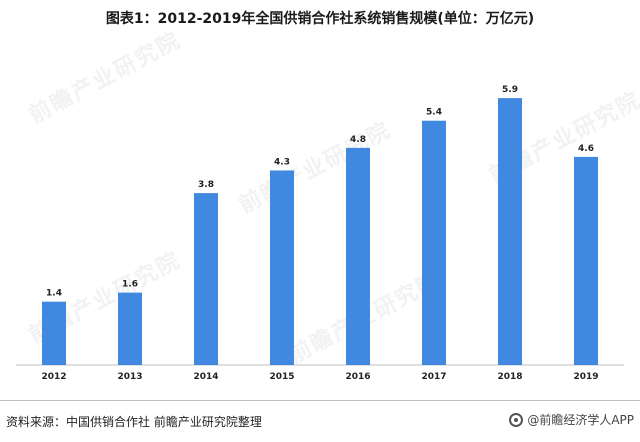 This screenshot has height=442, width=640. I want to click on bar-2019, so click(586, 260).